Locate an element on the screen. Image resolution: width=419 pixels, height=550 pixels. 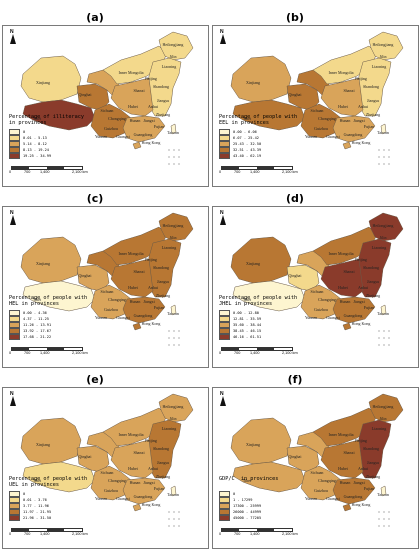
province-label-sd: Shandong is located at coordinates (371, 86).